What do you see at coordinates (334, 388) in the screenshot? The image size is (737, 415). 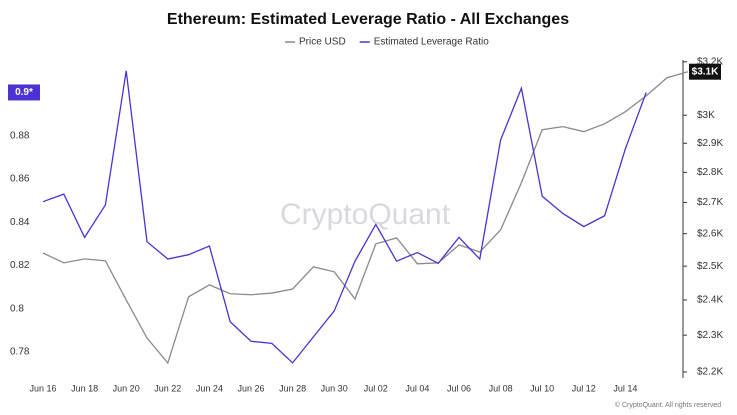 I see `x-tick-label: Jun 30` at bounding box center [334, 388].